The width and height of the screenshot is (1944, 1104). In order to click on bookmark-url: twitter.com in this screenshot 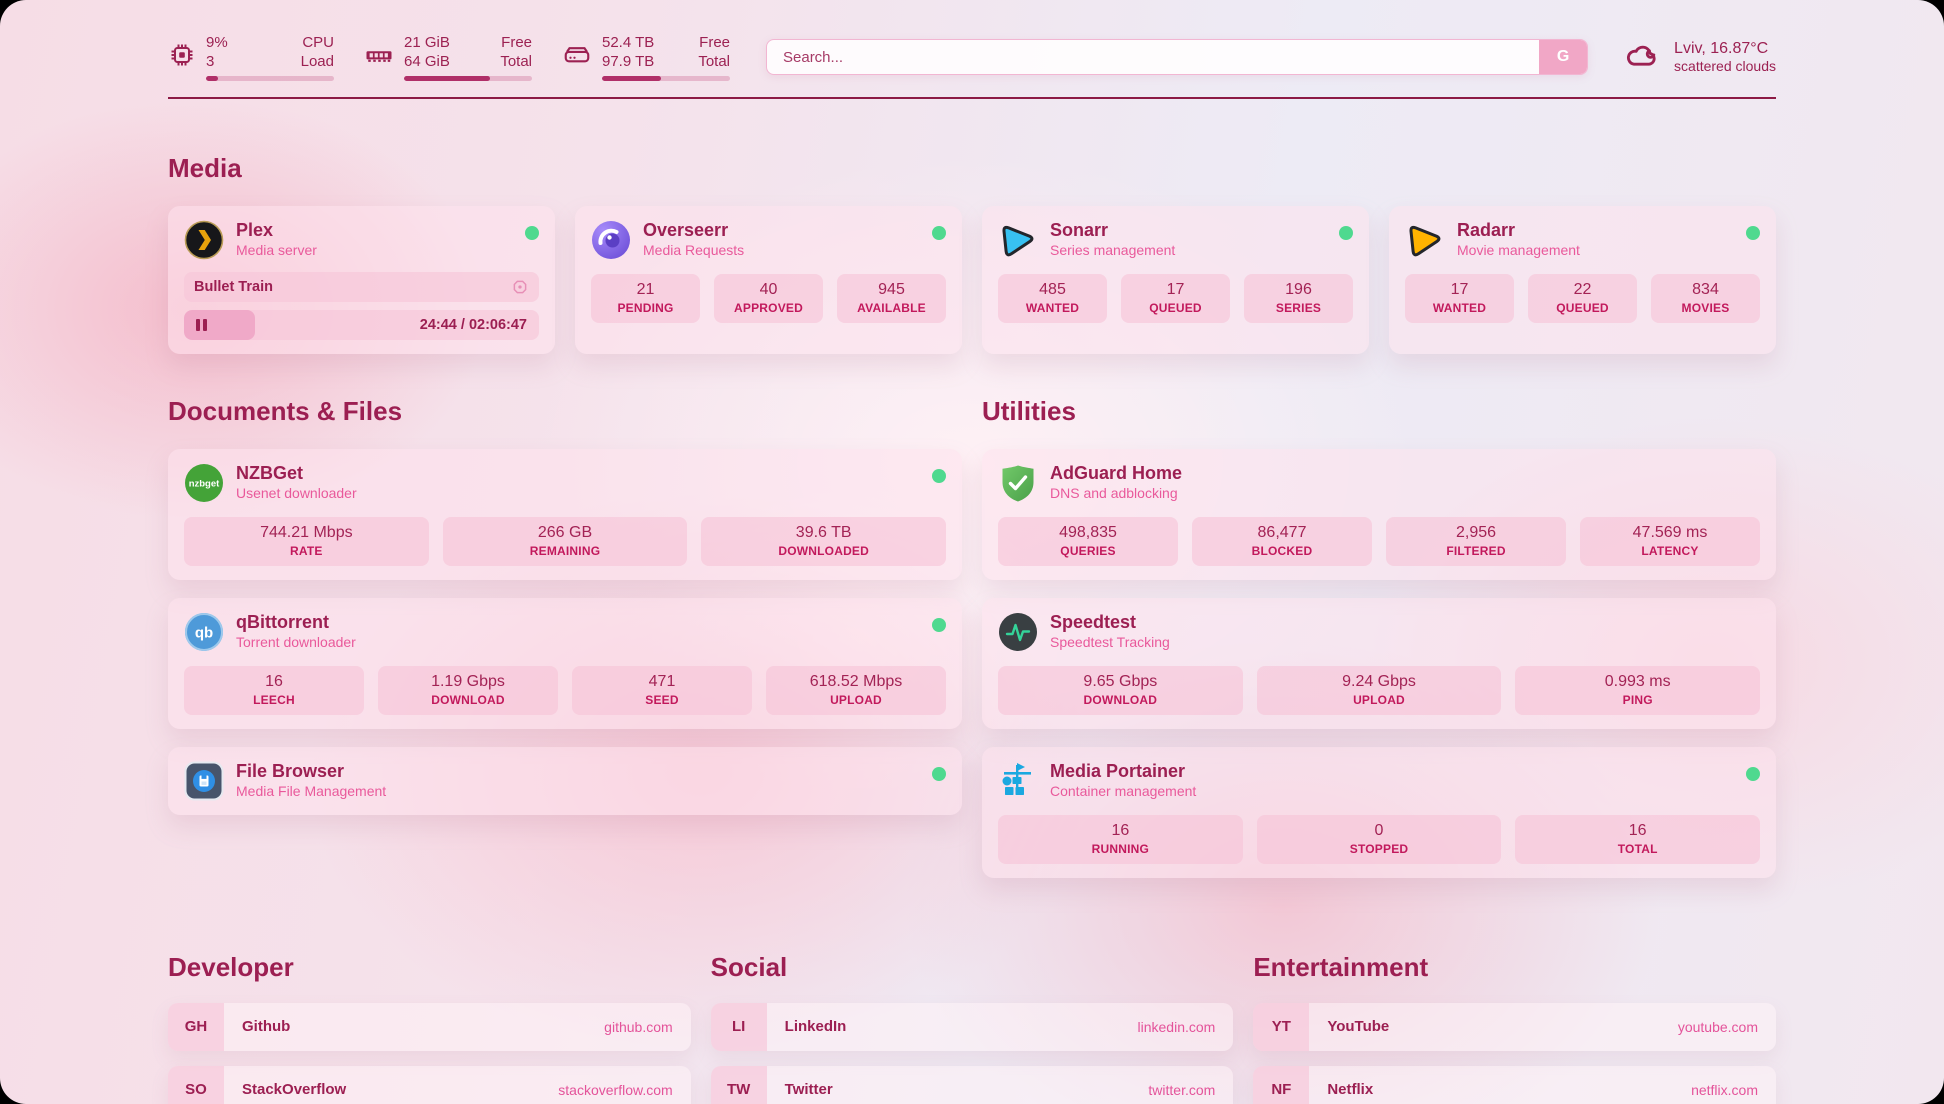, I will do `click(1182, 1089)`.